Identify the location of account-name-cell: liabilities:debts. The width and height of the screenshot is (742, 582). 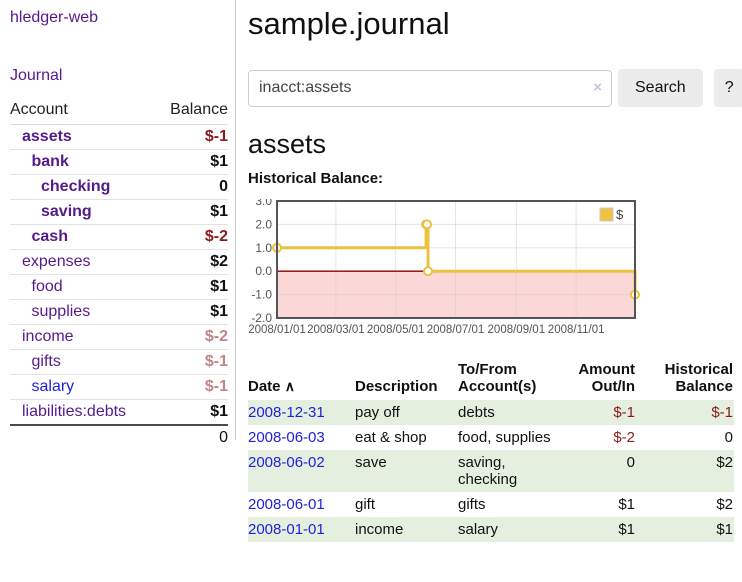
(83, 413).